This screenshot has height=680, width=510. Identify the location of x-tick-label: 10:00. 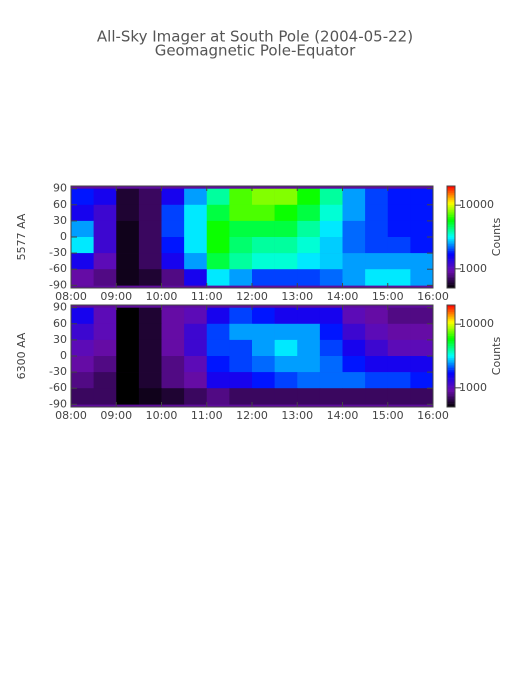
(162, 415).